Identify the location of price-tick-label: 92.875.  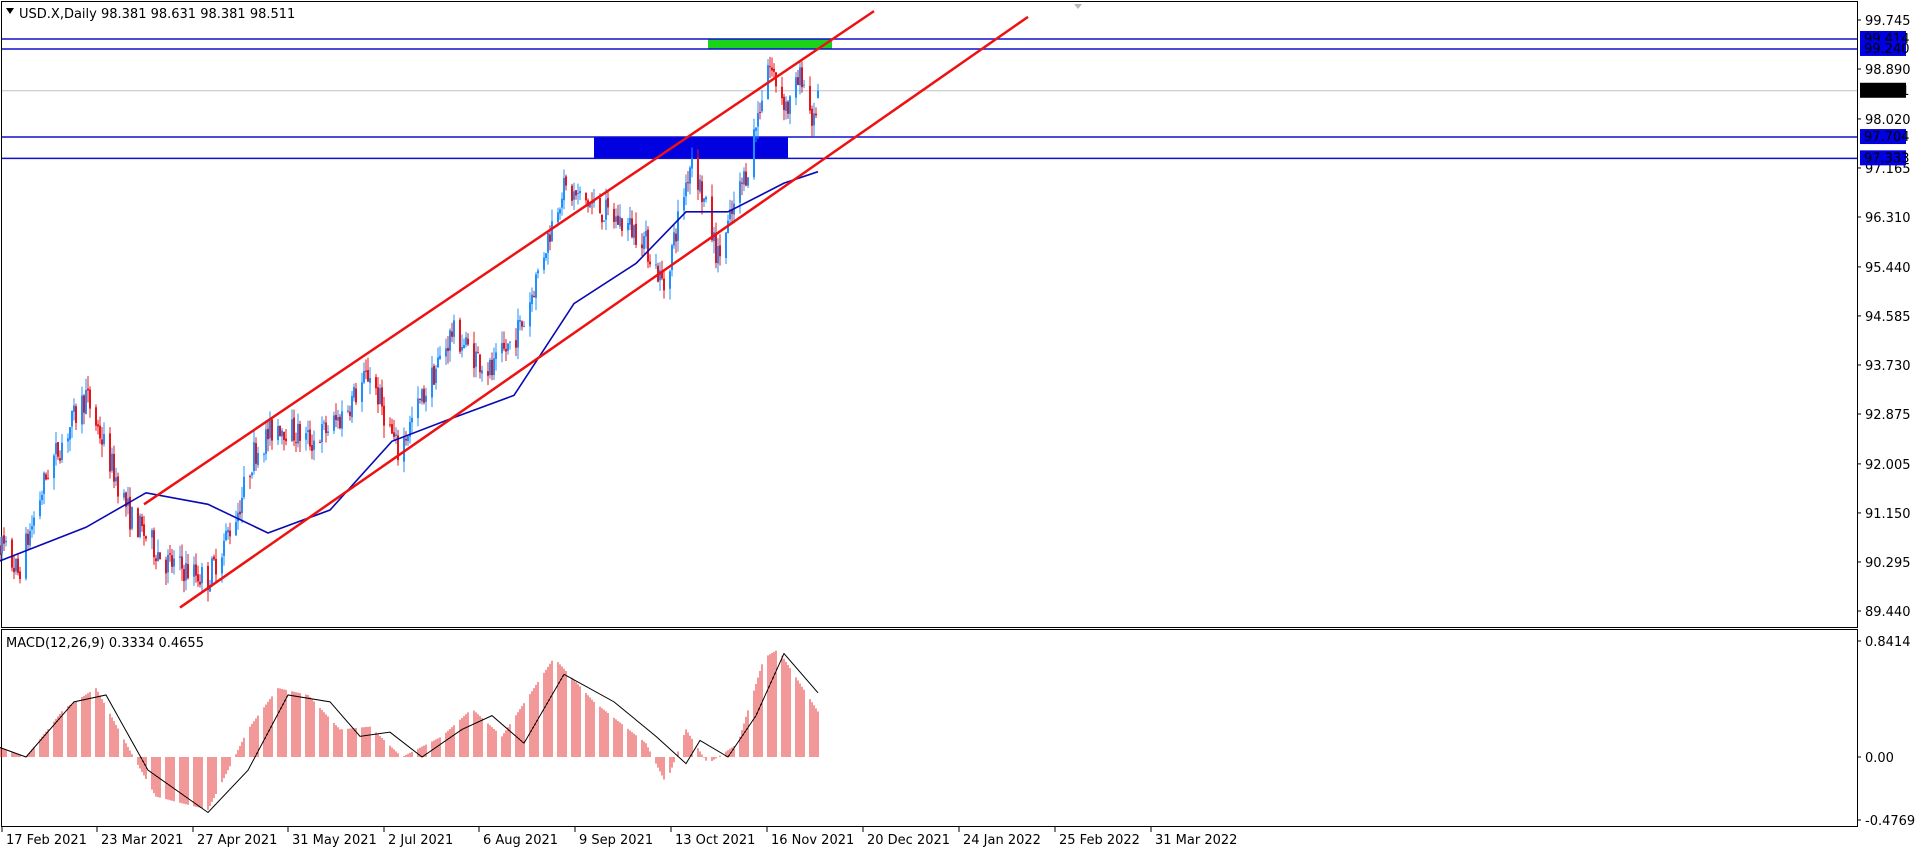
(1888, 415).